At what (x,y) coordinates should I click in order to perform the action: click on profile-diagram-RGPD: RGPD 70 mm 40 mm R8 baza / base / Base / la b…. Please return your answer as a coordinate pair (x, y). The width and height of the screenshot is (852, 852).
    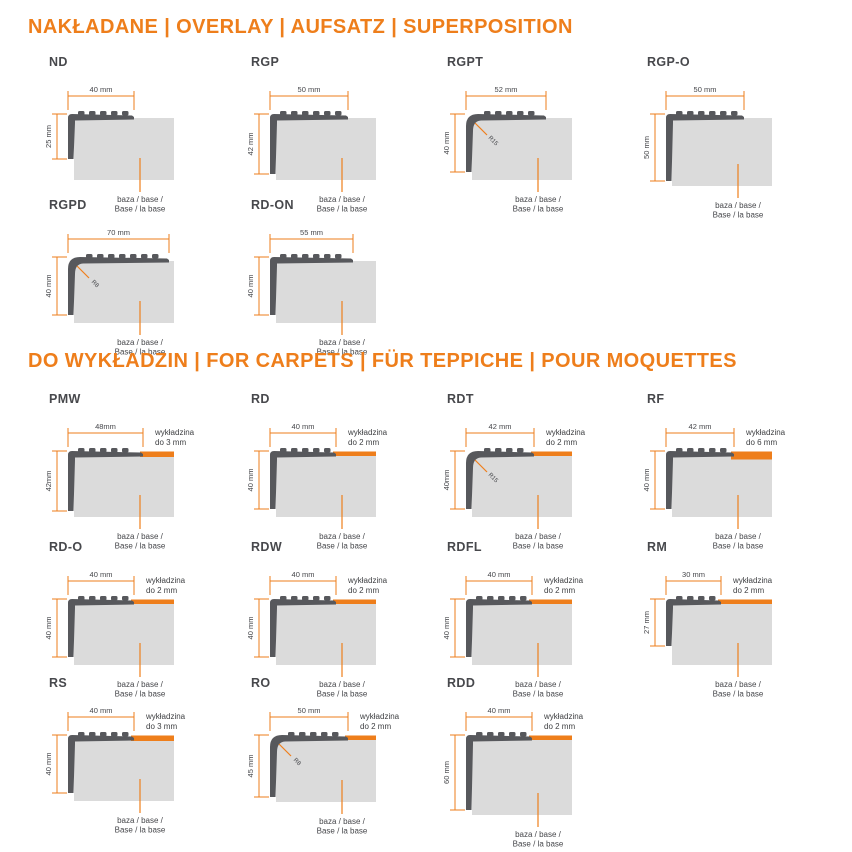
    Looking at the image, I should click on (146, 288).